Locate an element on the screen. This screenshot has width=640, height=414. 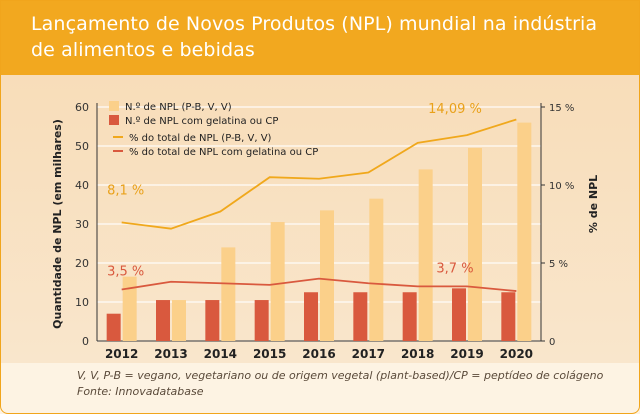
x-tick-label: 2017 is located at coordinates (368, 354).